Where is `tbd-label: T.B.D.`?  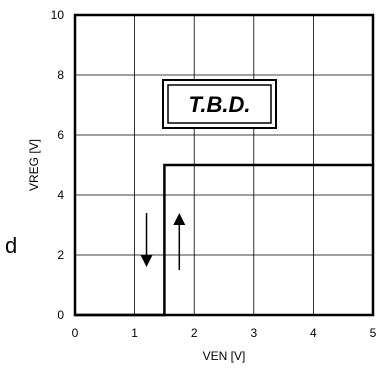
tbd-label: T.B.D. is located at coordinates (220, 104).